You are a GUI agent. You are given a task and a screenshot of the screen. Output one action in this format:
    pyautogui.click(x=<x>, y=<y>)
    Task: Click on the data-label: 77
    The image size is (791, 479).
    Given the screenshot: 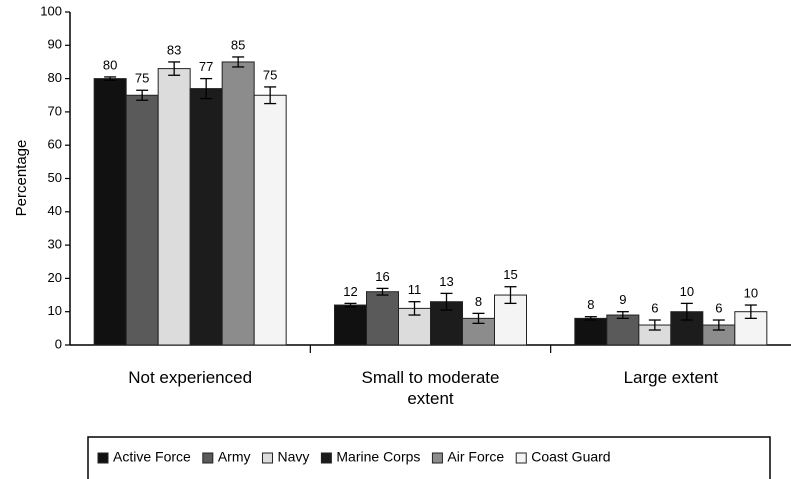 What is the action you would take?
    pyautogui.click(x=206, y=66)
    